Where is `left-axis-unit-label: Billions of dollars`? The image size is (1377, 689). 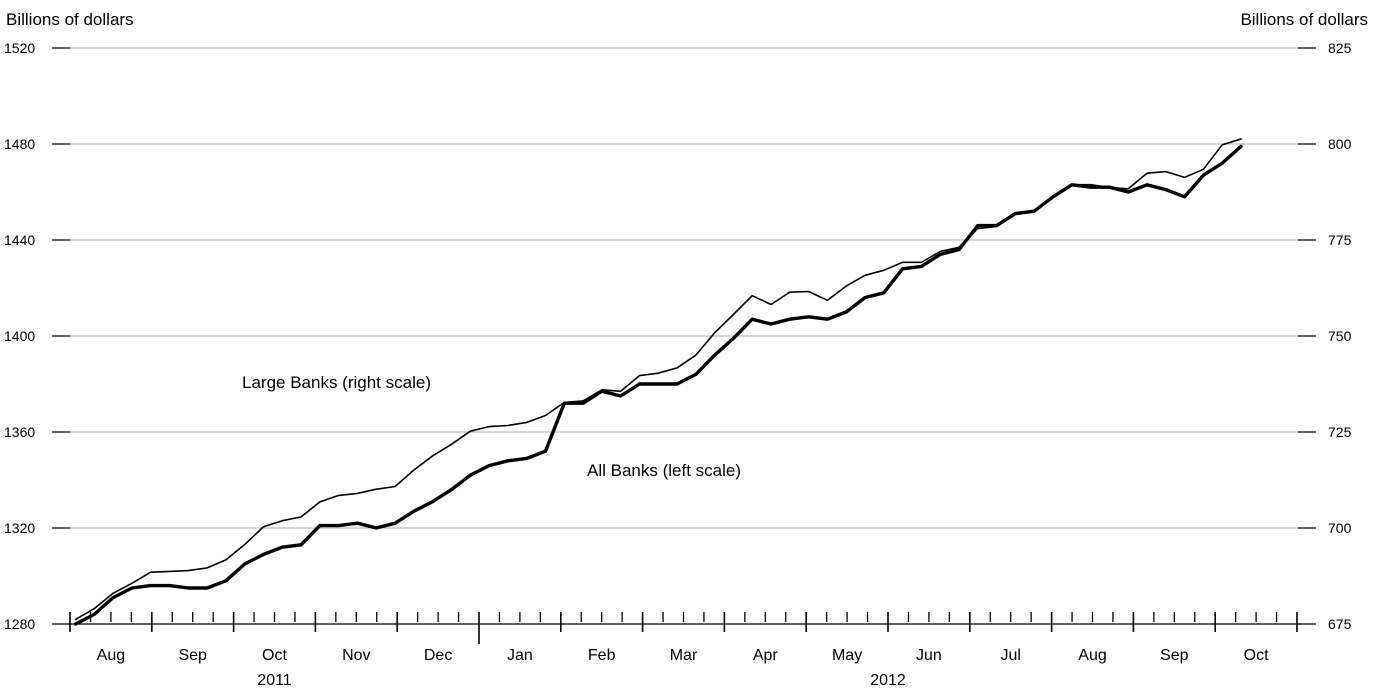
left-axis-unit-label: Billions of dollars is located at coordinates (70, 19).